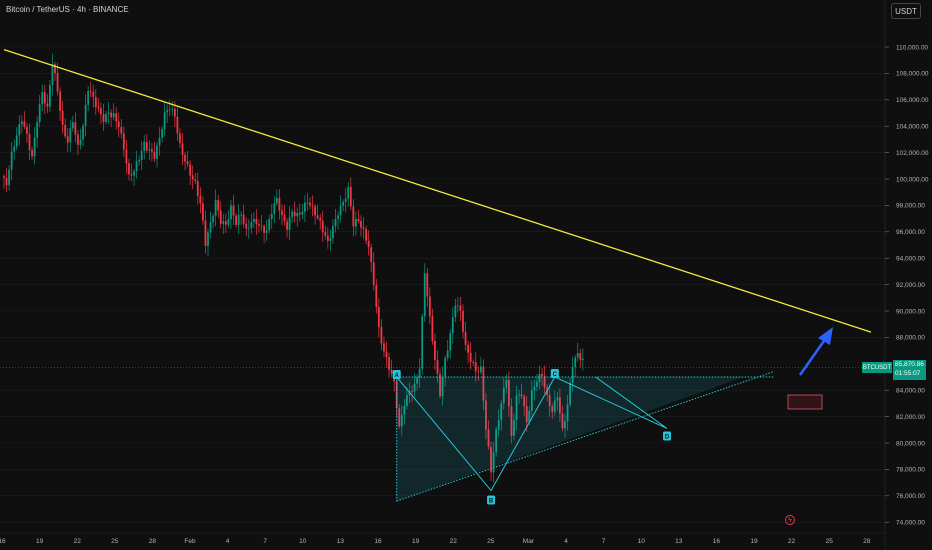  I want to click on last-price-tag: 85,870.86 01:55:07, so click(909, 370).